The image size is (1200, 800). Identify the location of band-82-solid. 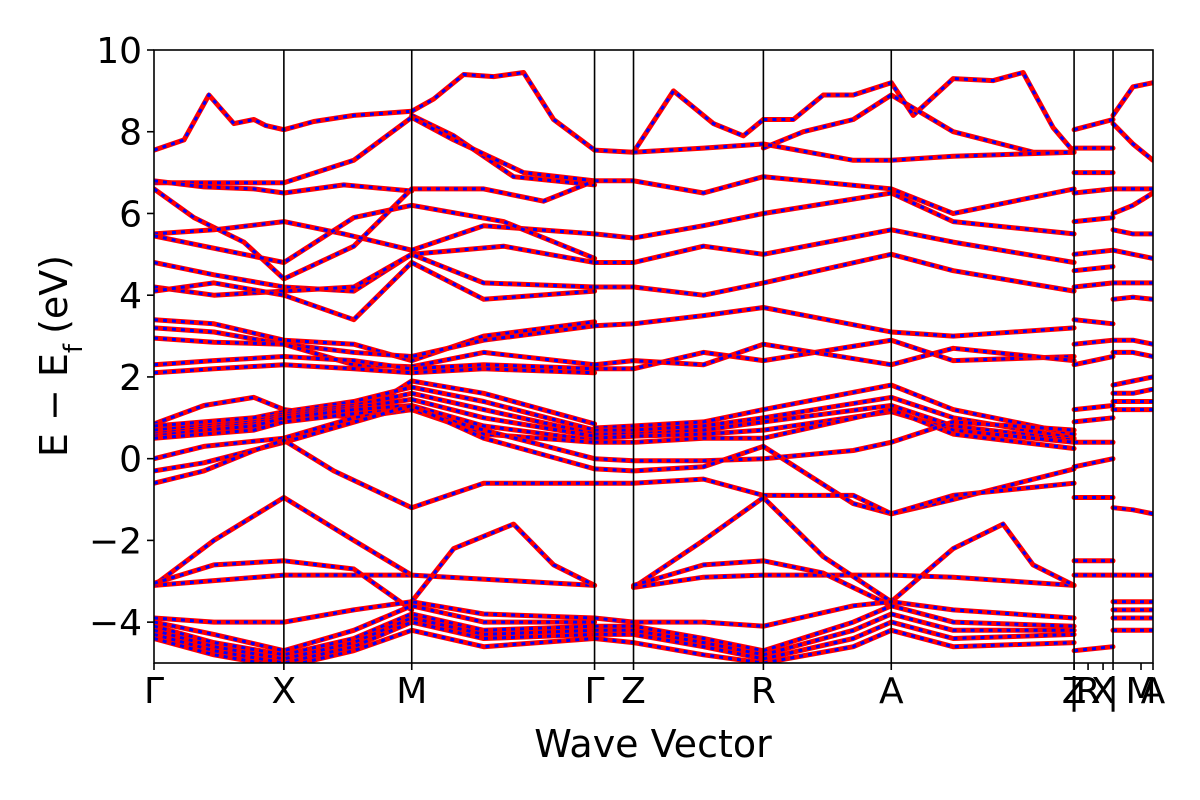
(1131, 99).